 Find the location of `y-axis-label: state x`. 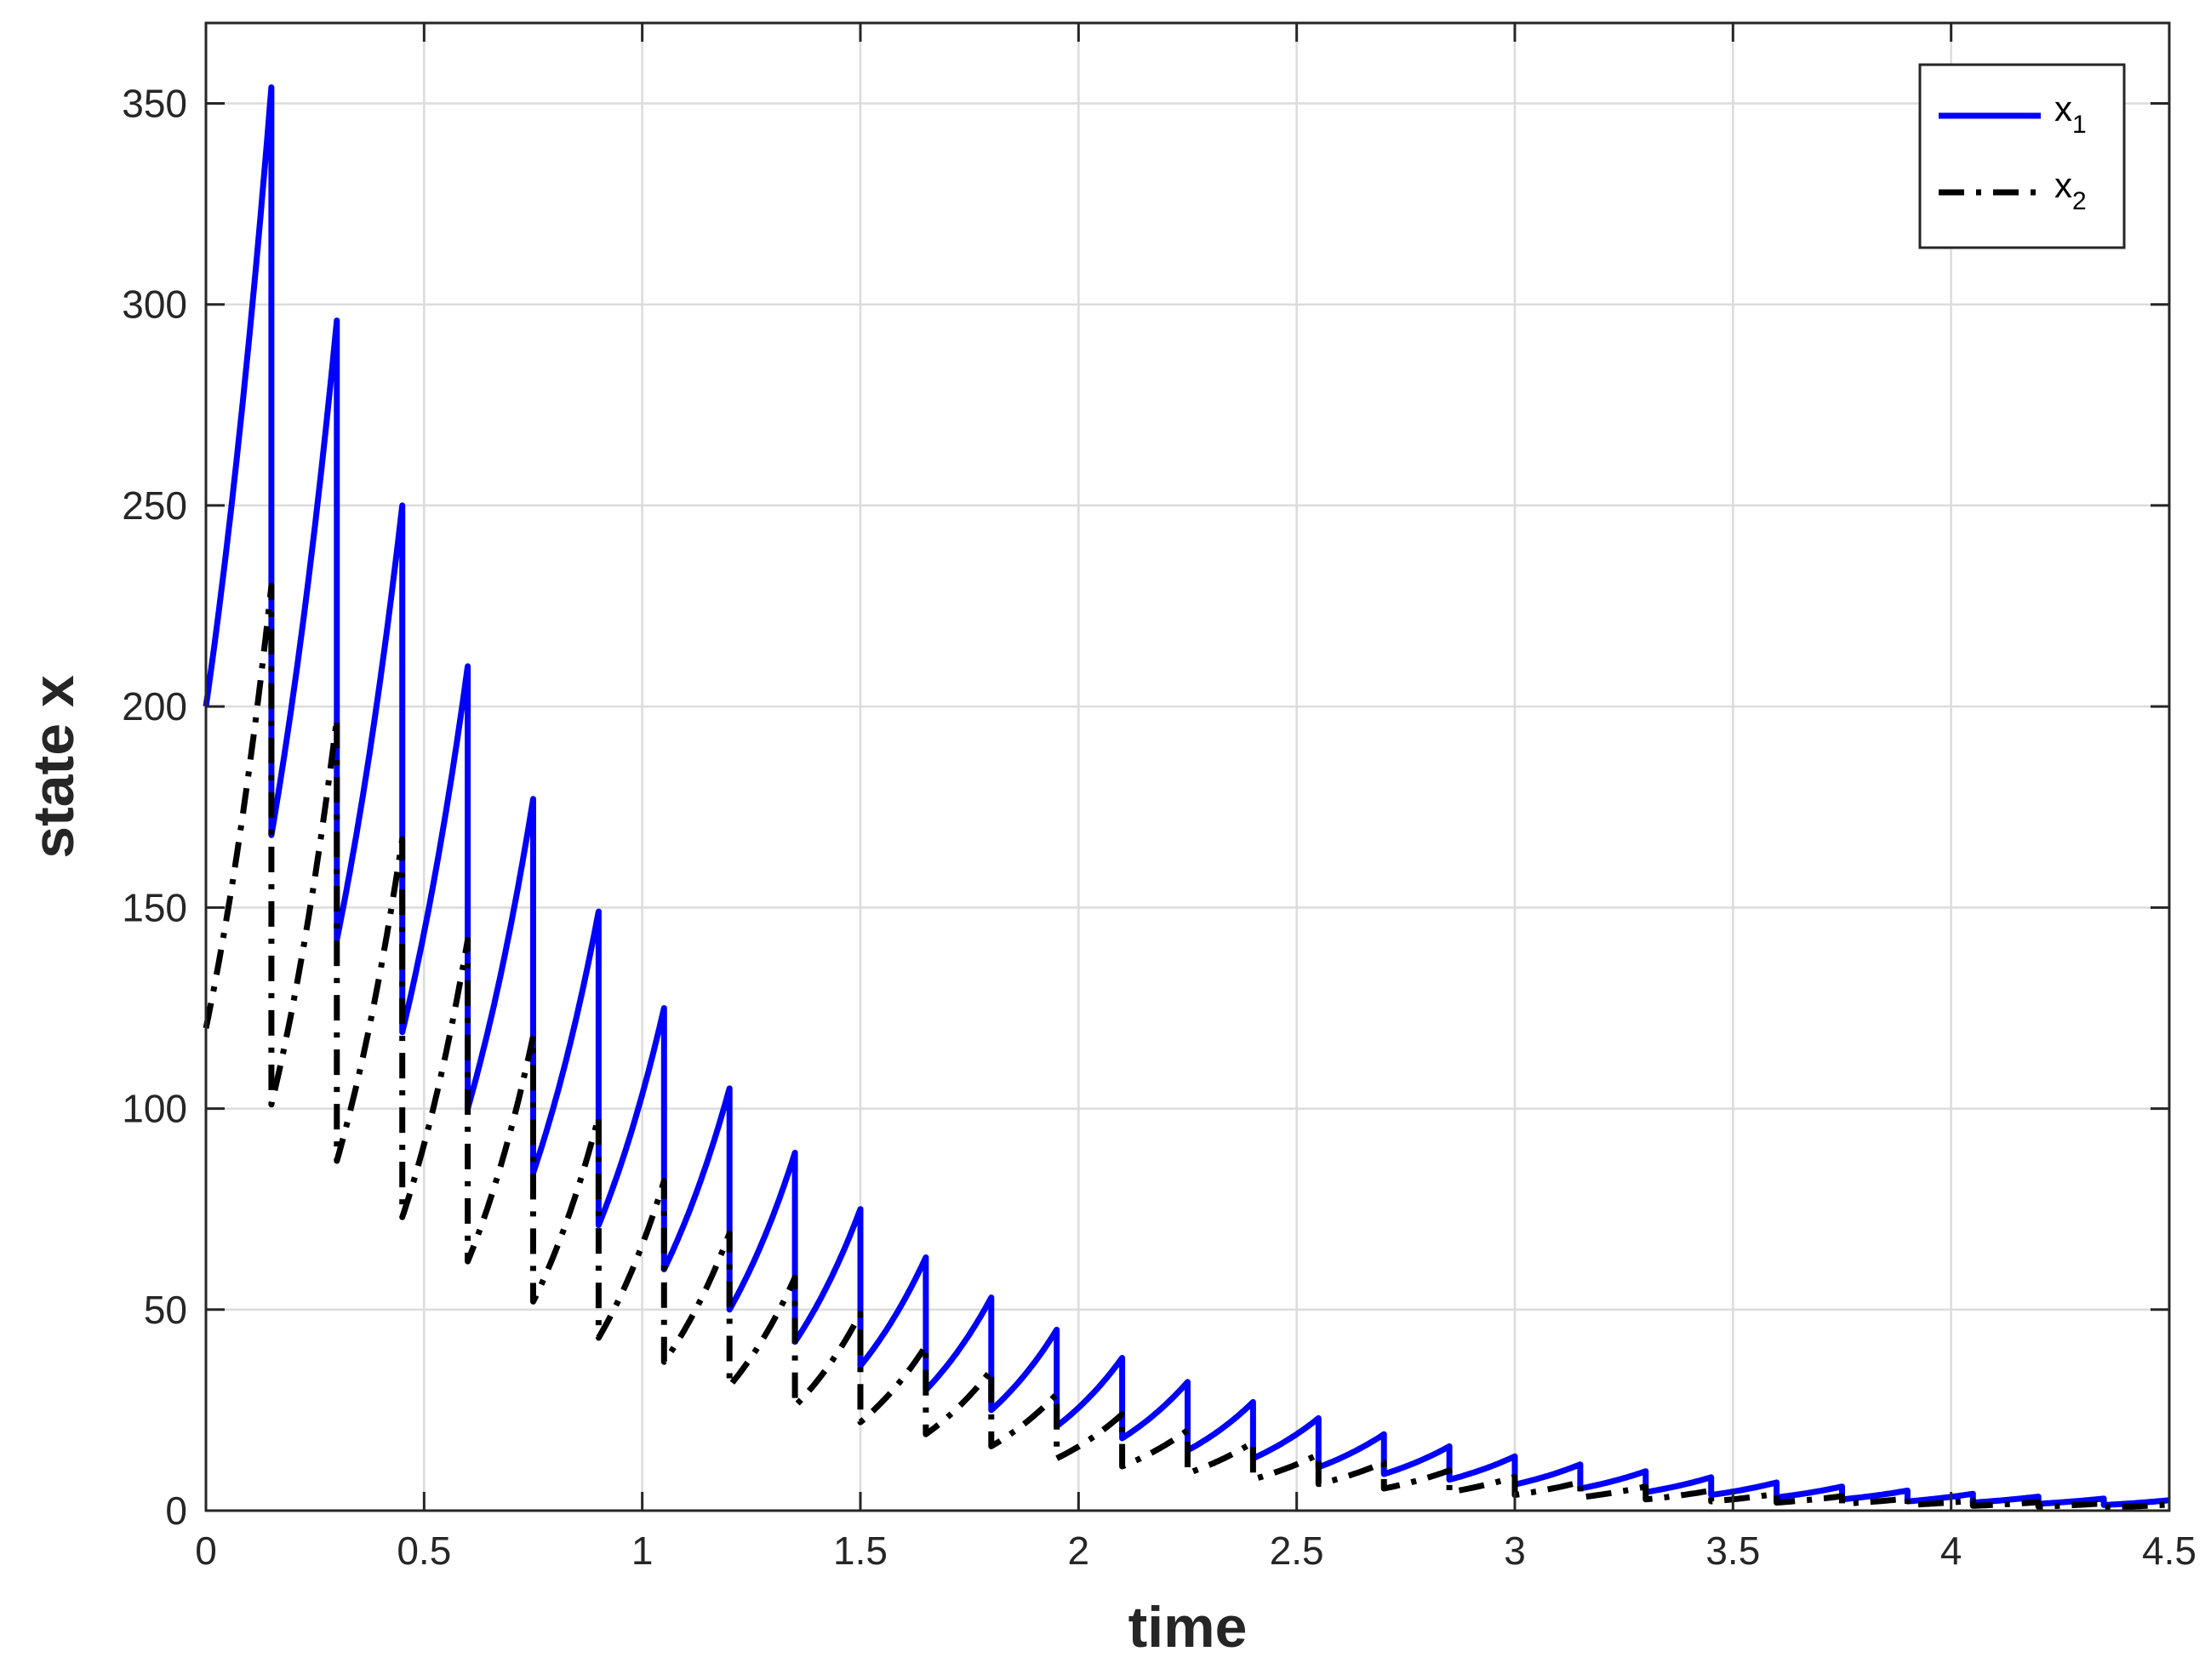

y-axis-label: state x is located at coordinates (53, 767).